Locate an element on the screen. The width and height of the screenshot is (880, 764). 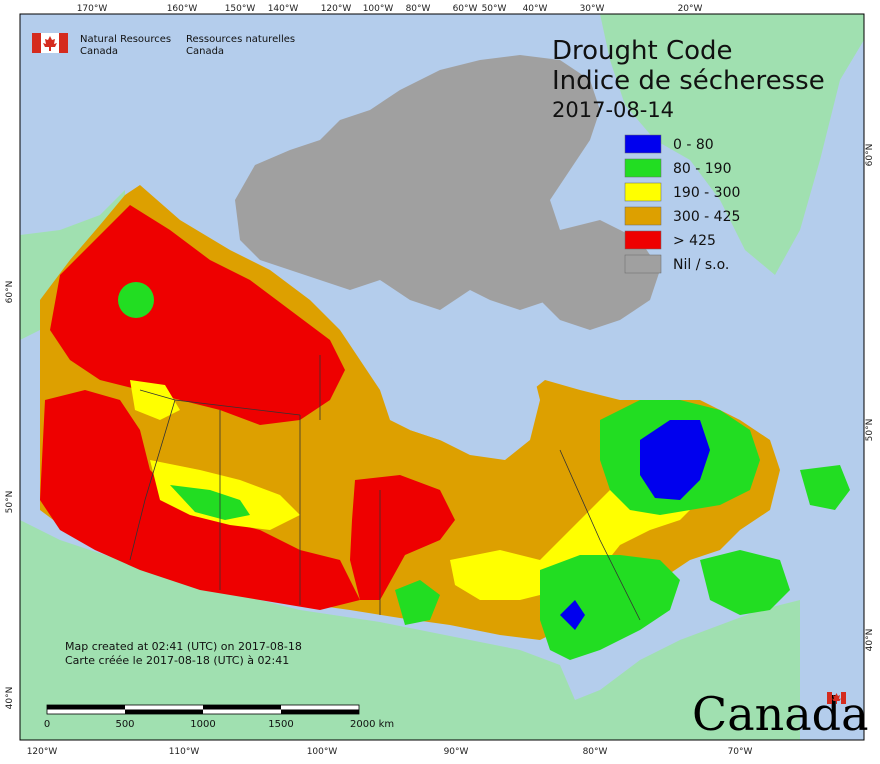
title-fr: Indice de sécheresse is located at coordinates (688, 81).